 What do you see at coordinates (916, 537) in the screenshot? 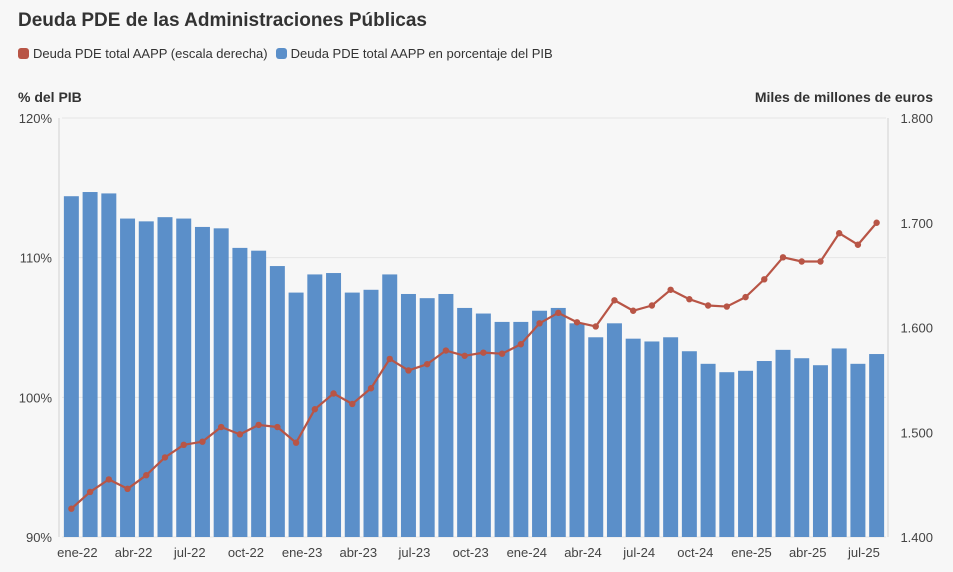
I see `right-tick-label-0: 1.400` at bounding box center [916, 537].